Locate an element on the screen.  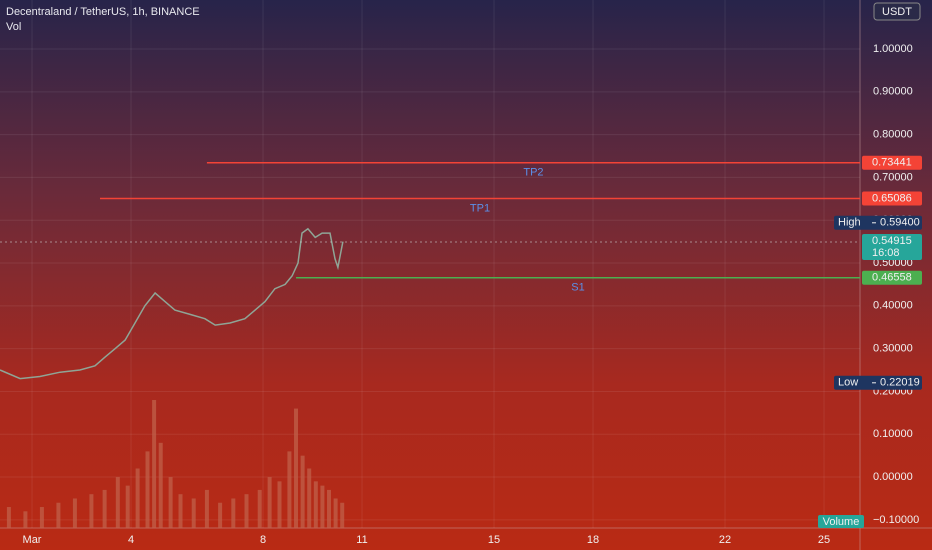
chart-title: Decentraland / TetherUS, 1h, BINANCE is located at coordinates (103, 12).